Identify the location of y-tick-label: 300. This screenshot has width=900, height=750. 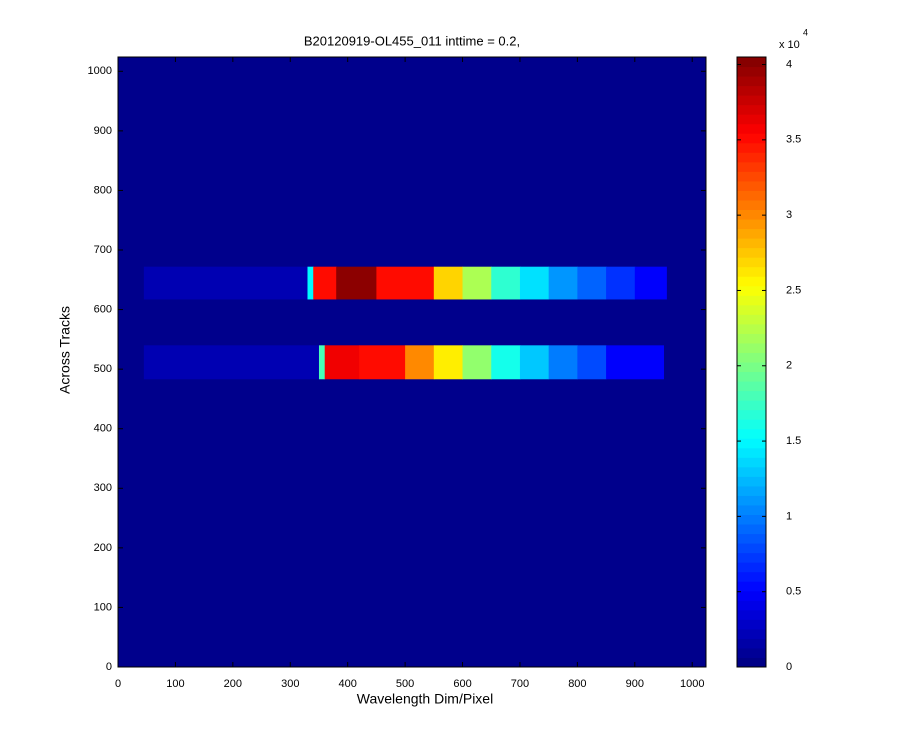
(103, 488).